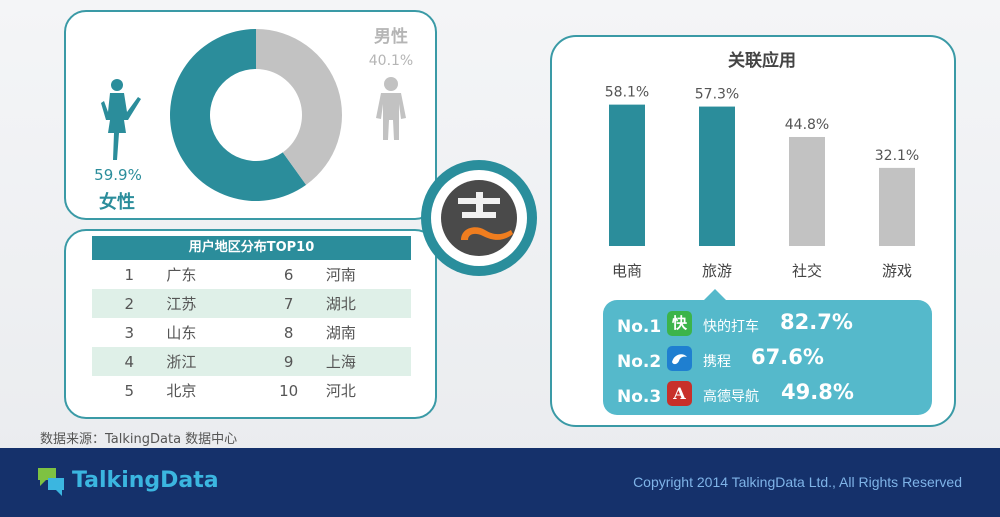 Image resolution: width=1000 pixels, height=517 pixels. Describe the element at coordinates (288, 332) in the screenshot. I see `rank-cell: 8` at that location.